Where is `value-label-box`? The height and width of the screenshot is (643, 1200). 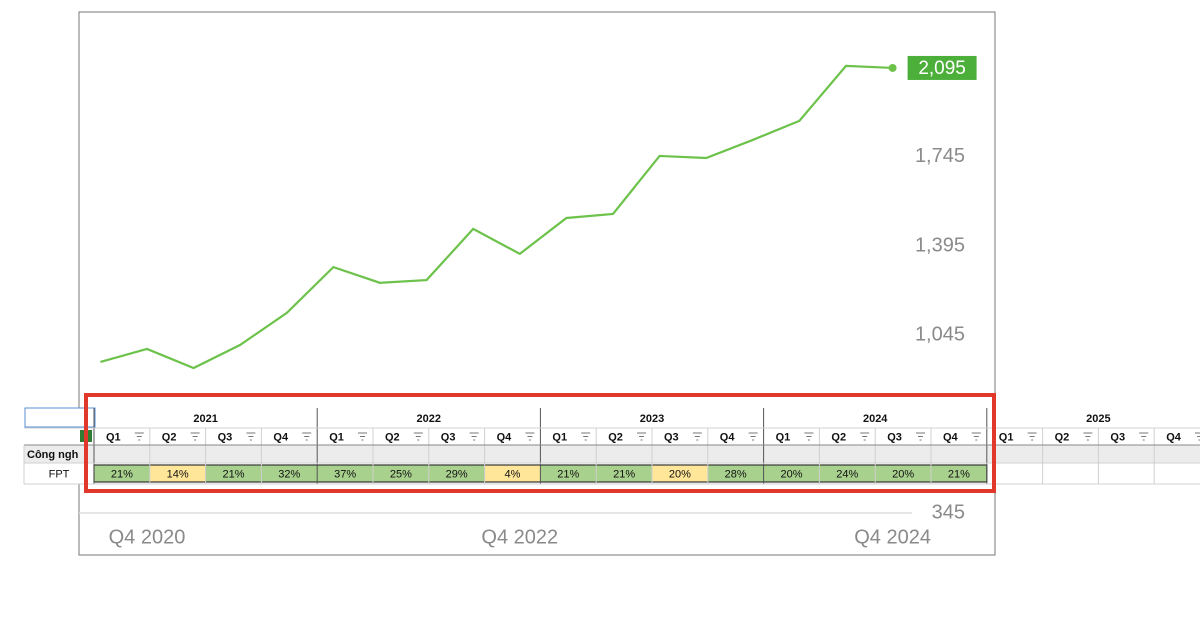 value-label-box is located at coordinates (942, 67).